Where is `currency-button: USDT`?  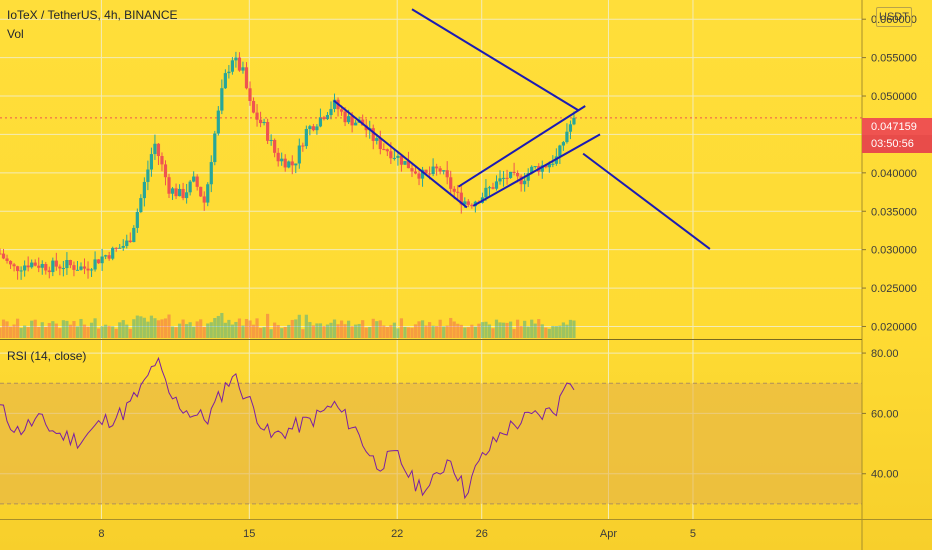 currency-button: USDT is located at coordinates (894, 17).